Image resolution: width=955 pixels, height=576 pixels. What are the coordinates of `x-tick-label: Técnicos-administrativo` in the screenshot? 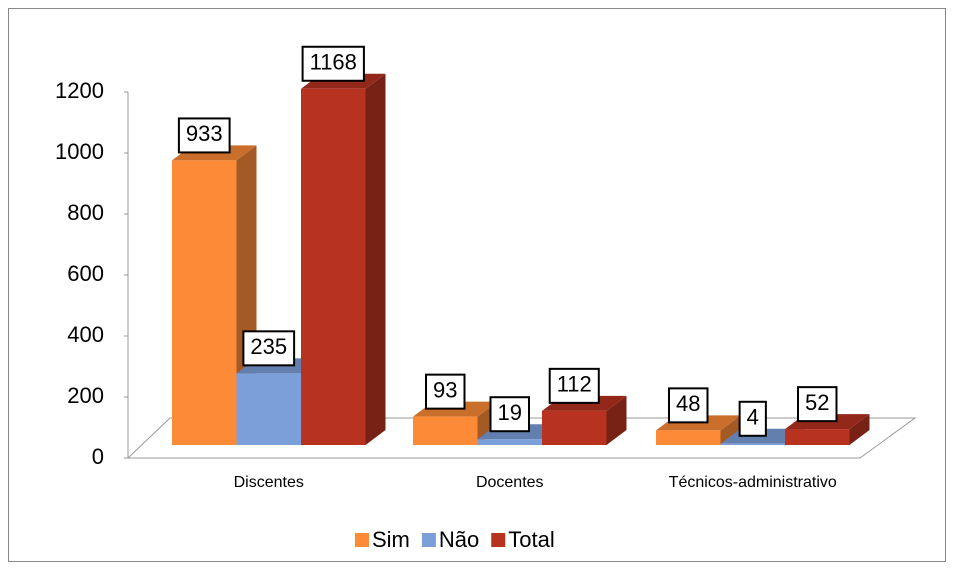 It's located at (753, 482).